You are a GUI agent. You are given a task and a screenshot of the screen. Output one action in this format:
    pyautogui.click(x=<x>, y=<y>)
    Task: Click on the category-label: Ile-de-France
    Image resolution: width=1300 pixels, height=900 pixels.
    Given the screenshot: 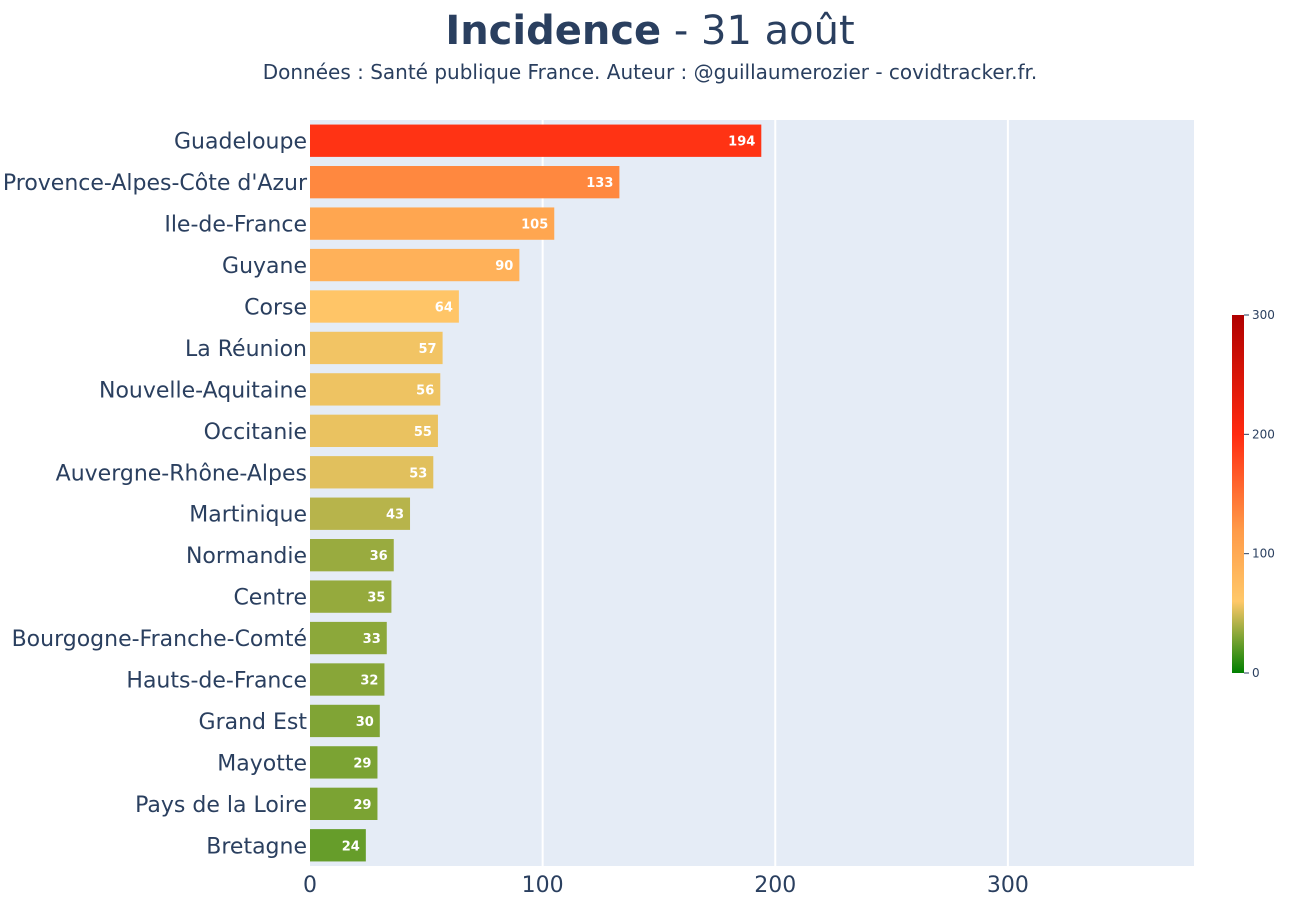 What is the action you would take?
    pyautogui.click(x=235, y=225)
    